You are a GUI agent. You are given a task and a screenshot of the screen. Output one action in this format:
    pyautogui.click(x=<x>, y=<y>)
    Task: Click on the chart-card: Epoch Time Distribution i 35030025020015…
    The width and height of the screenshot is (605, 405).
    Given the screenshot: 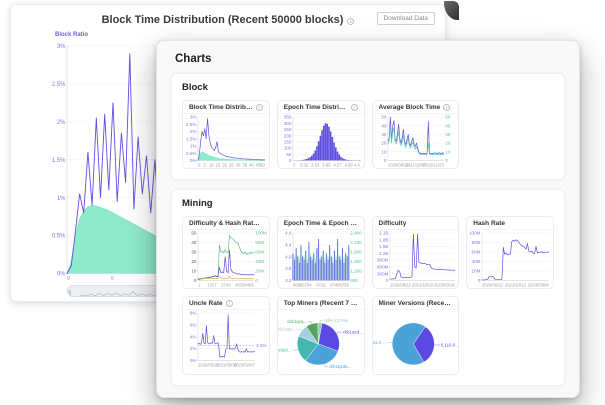 What is the action you would take?
    pyautogui.click(x=320, y=134)
    